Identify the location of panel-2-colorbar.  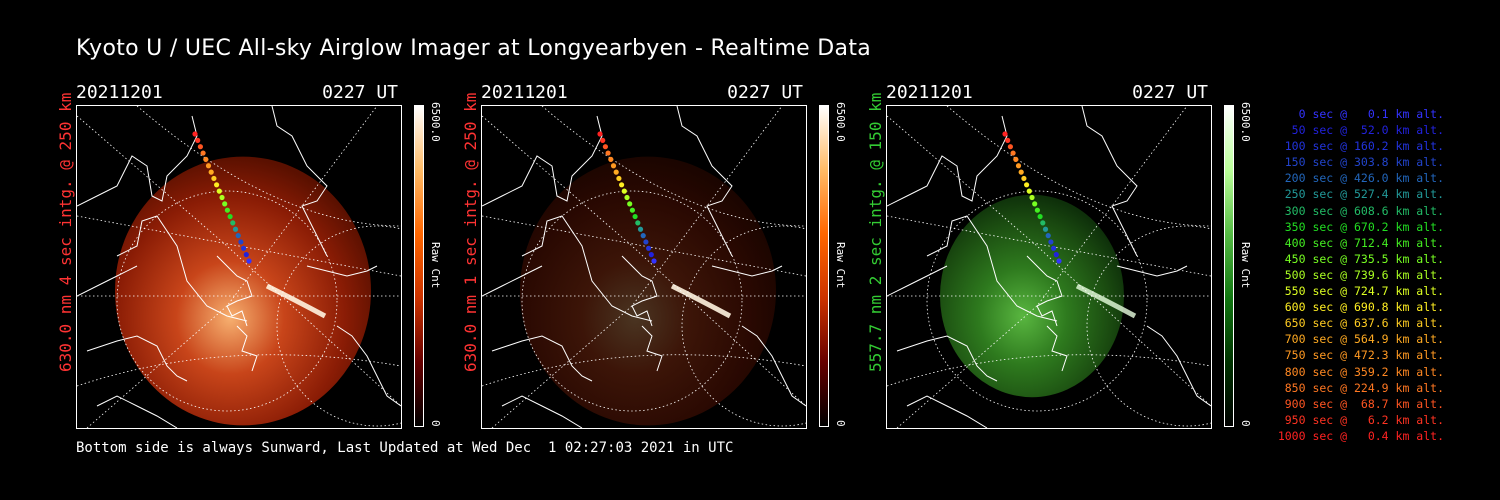
(824, 266).